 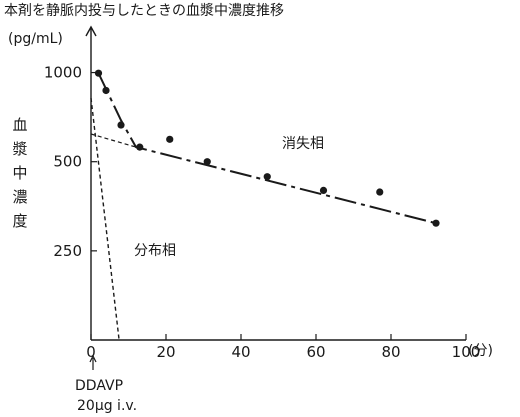 I want to click on y-tick-label: 500, so click(x=67, y=162).